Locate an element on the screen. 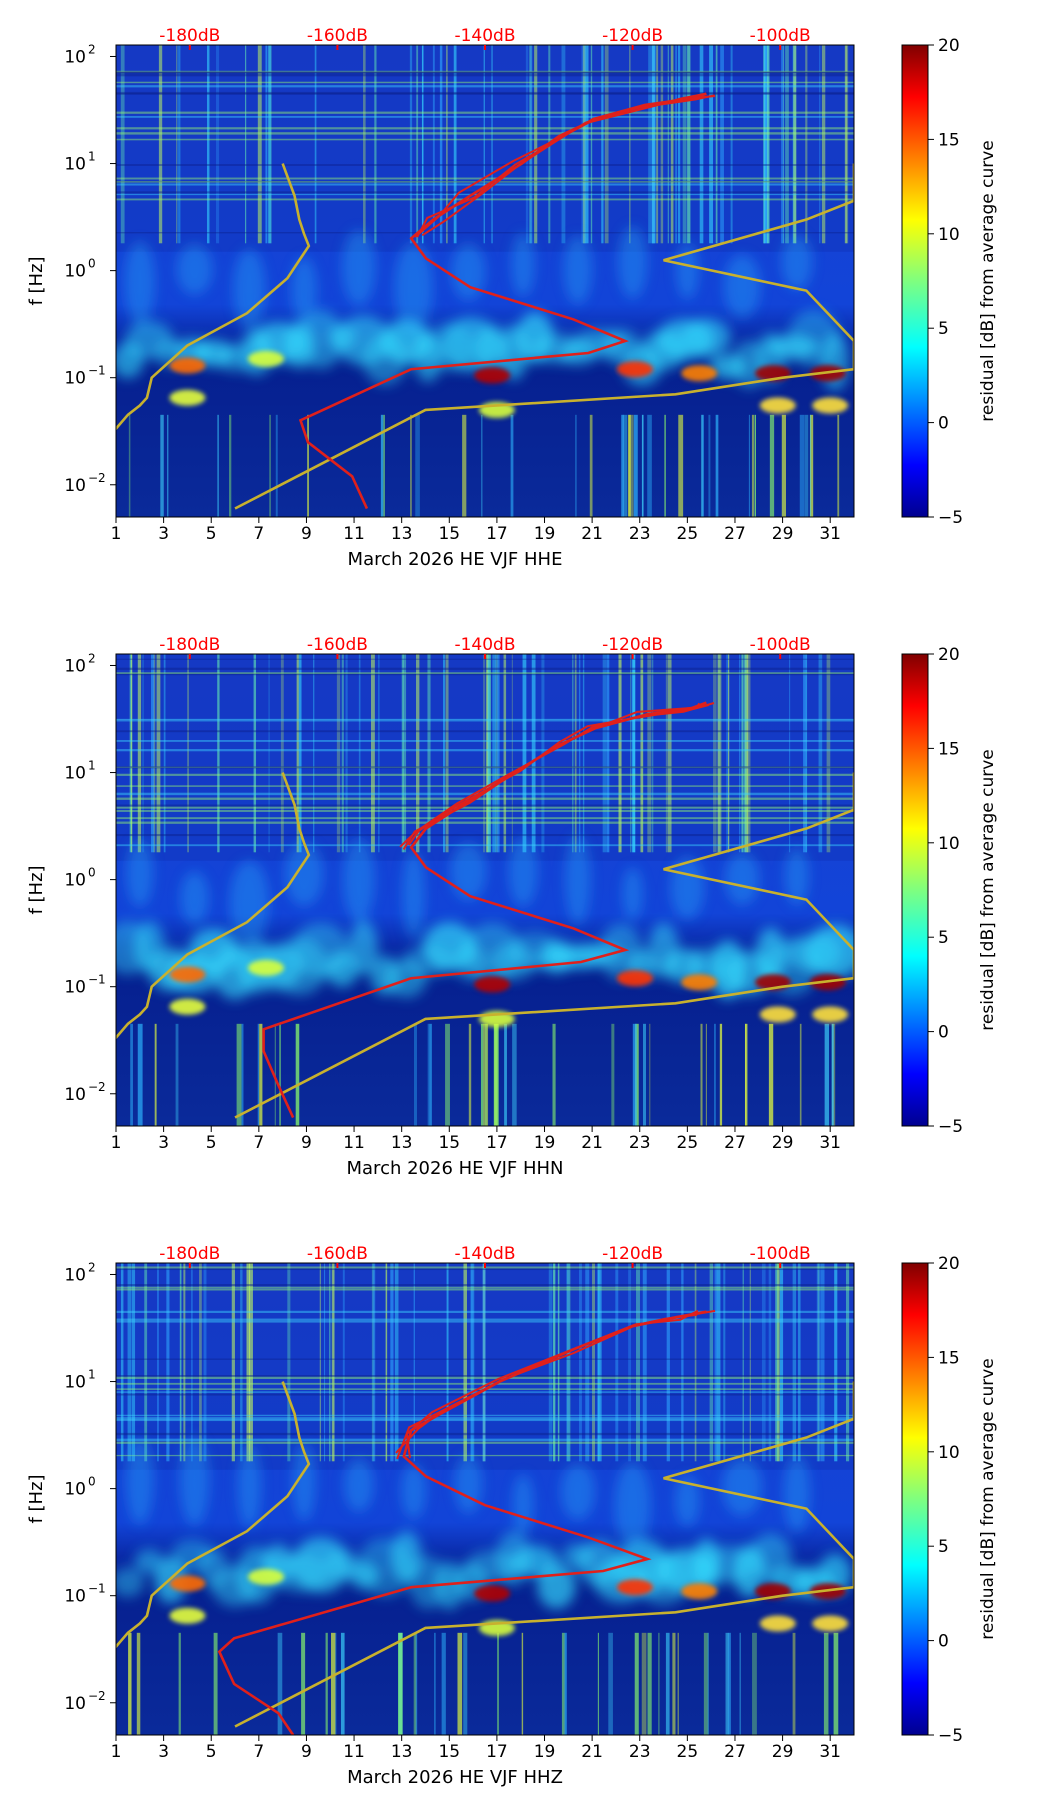 The width and height of the screenshot is (1052, 1806). db-tick-label: -100dB is located at coordinates (780, 645).